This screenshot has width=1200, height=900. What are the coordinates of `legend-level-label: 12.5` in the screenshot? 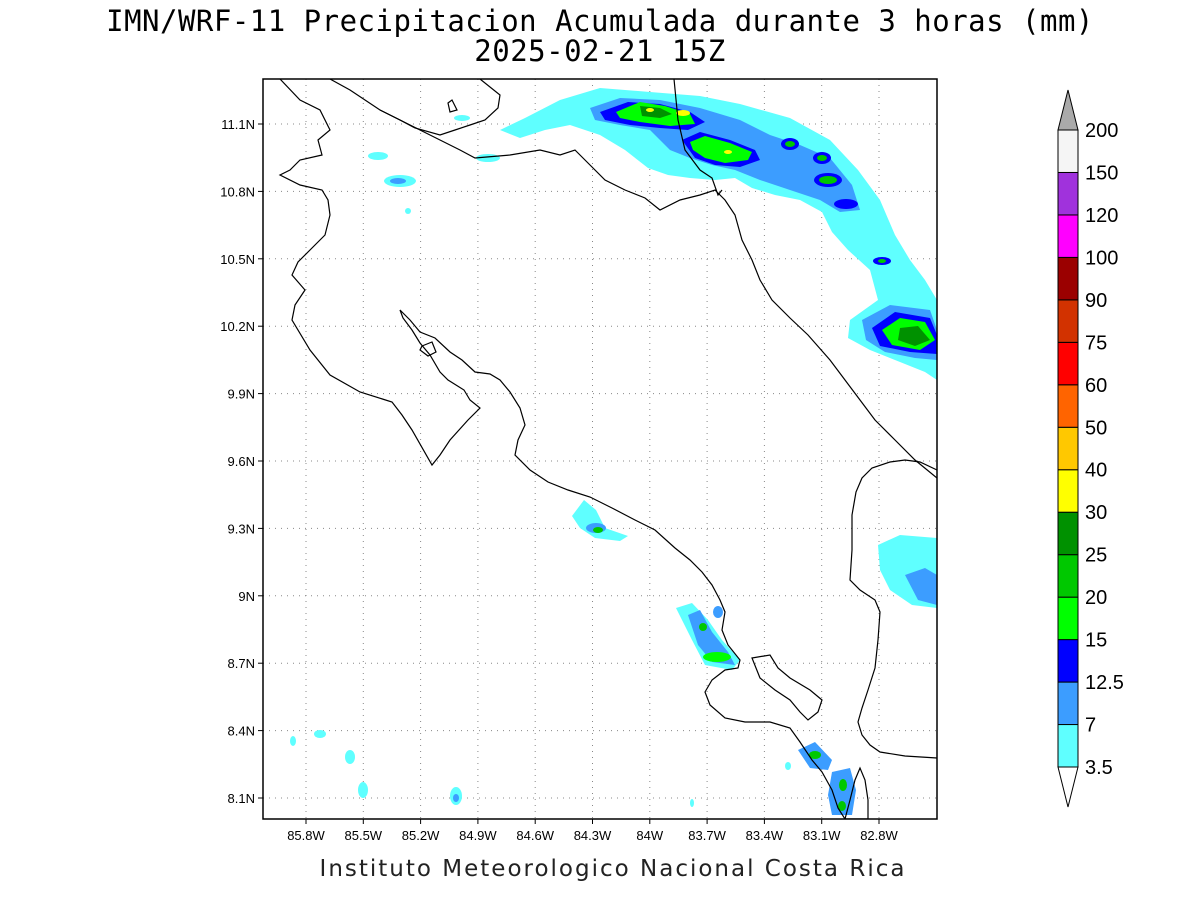 It's located at (1104, 683).